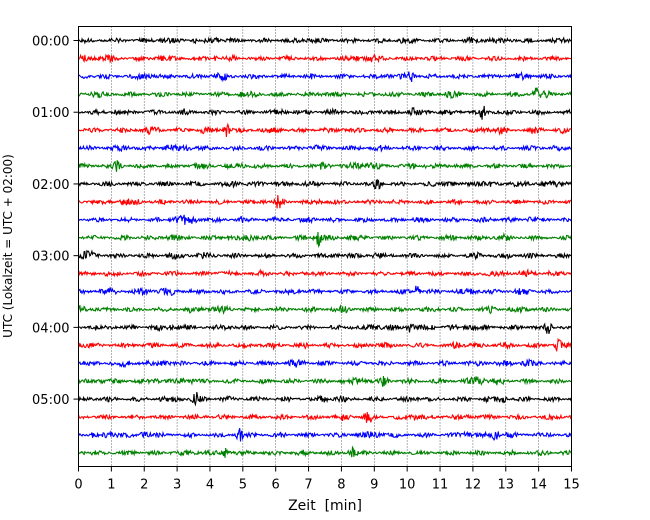  What do you see at coordinates (374, 485) in the screenshot?
I see `x-tick-label-9: 9` at bounding box center [374, 485].